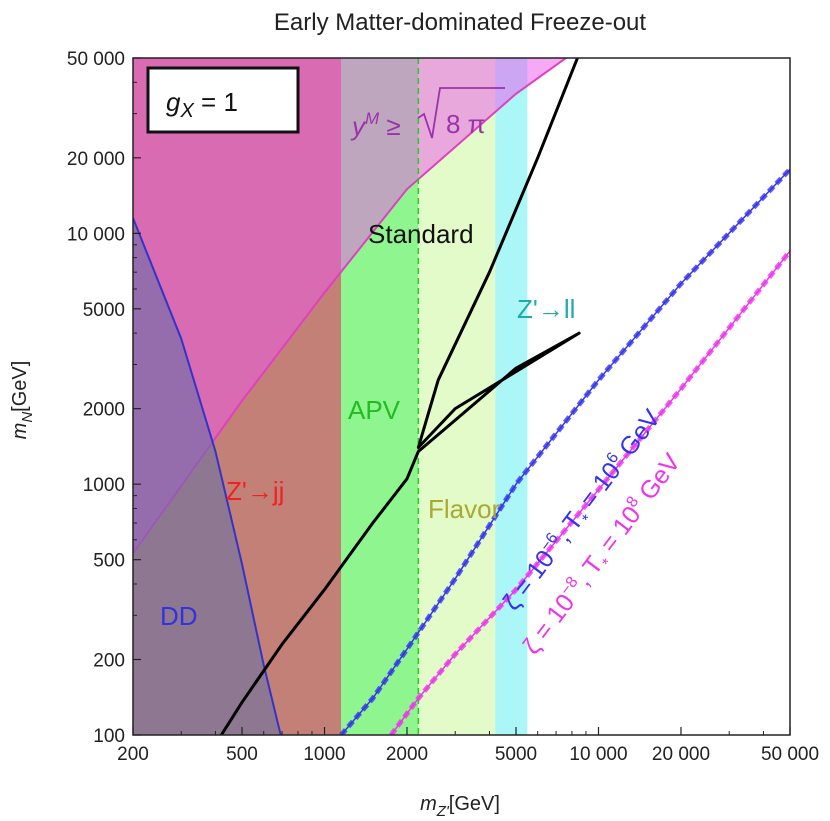 This screenshot has width=830, height=821. Describe the element at coordinates (109, 660) in the screenshot. I see `y-tick-label: 200` at that location.